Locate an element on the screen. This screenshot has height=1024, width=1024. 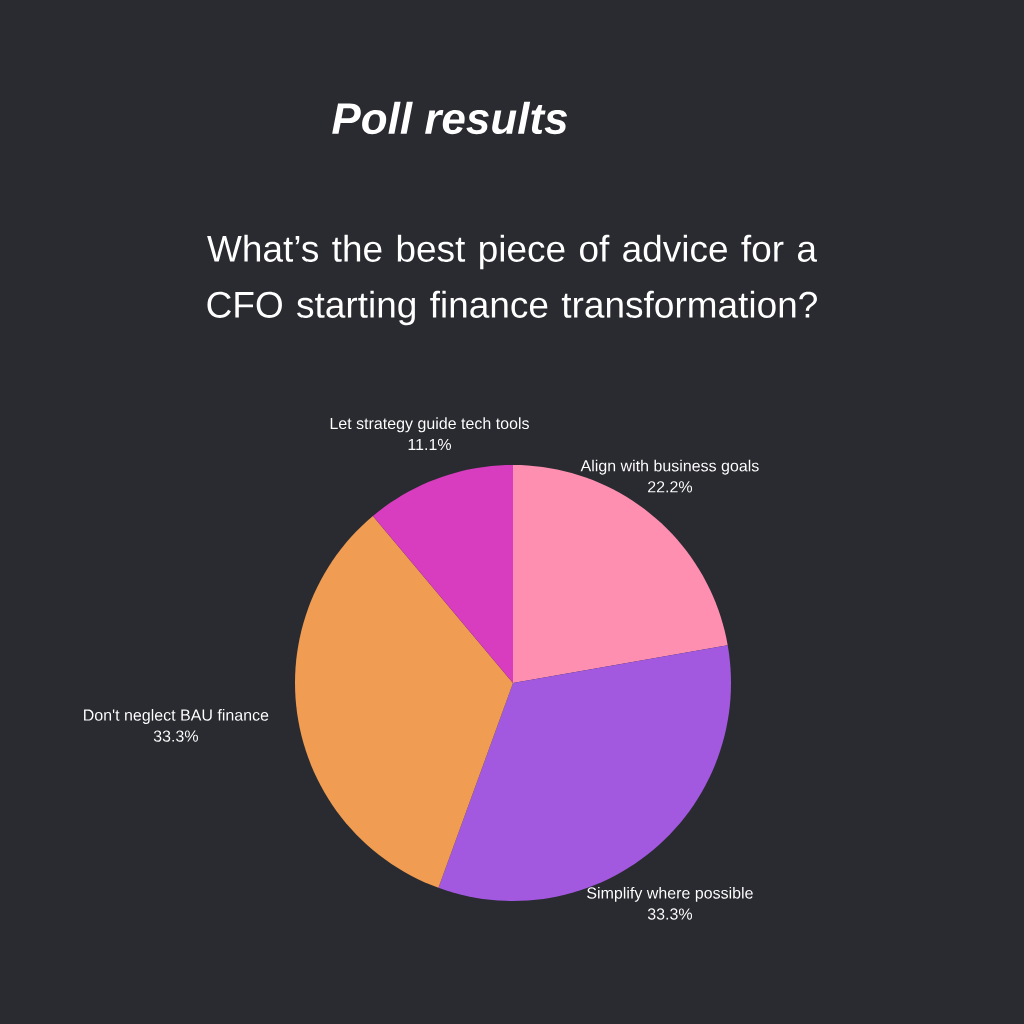
slice-label: Simplify where possible is located at coordinates (670, 894).